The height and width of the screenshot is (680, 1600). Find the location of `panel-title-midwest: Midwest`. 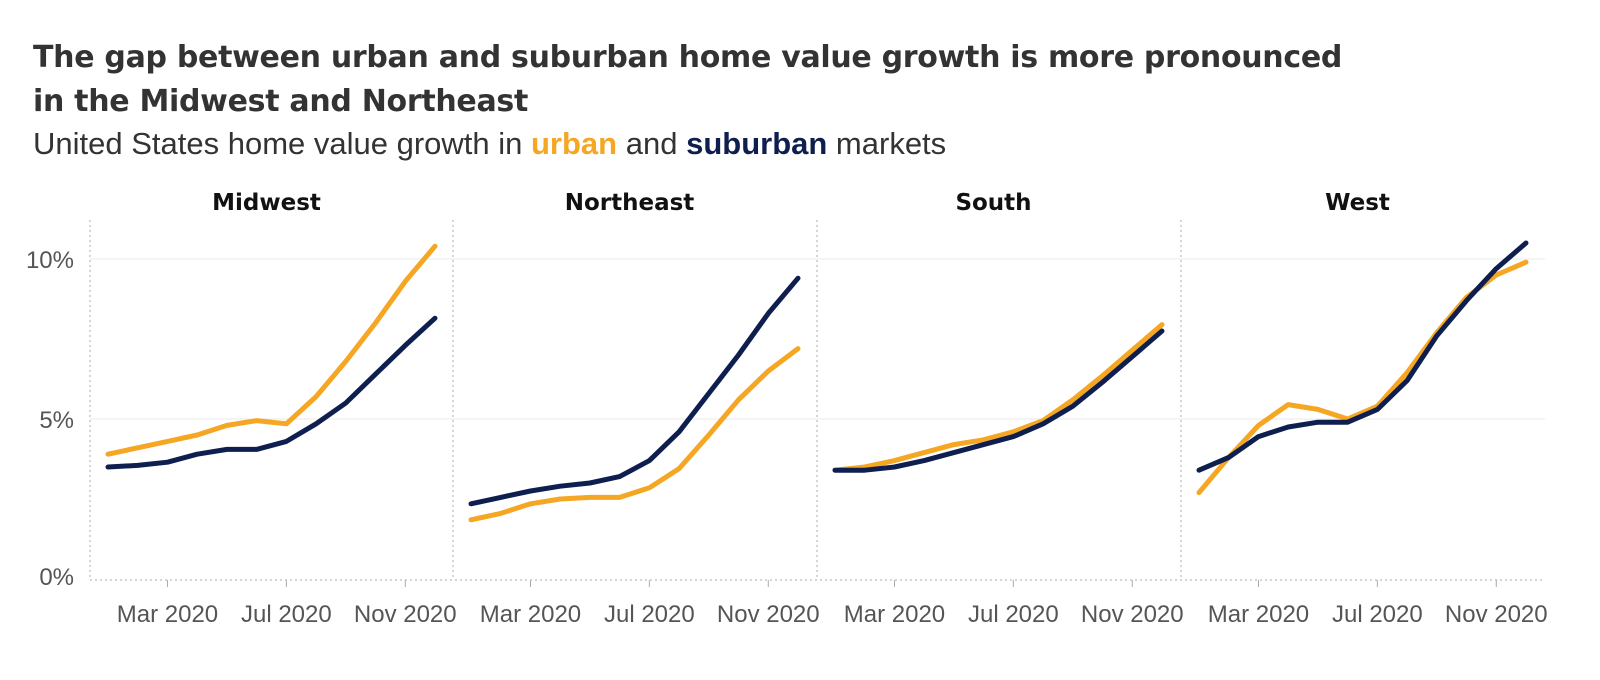

panel-title-midwest: Midwest is located at coordinates (266, 203).